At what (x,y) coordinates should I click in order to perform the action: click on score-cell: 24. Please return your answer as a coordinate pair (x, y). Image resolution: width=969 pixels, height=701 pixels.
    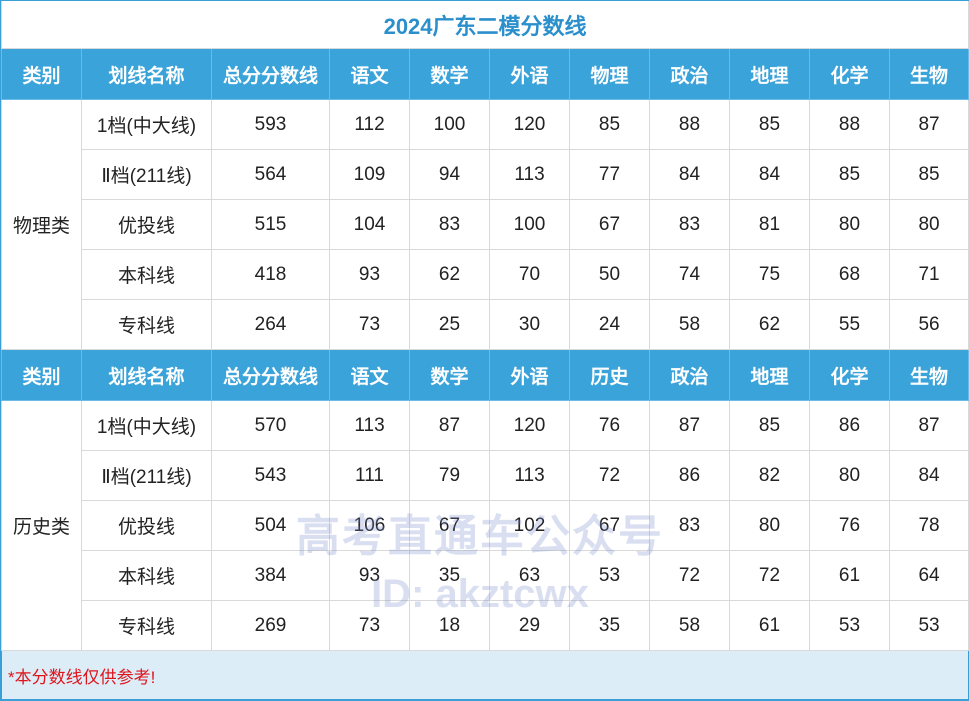
    Looking at the image, I should click on (609, 324).